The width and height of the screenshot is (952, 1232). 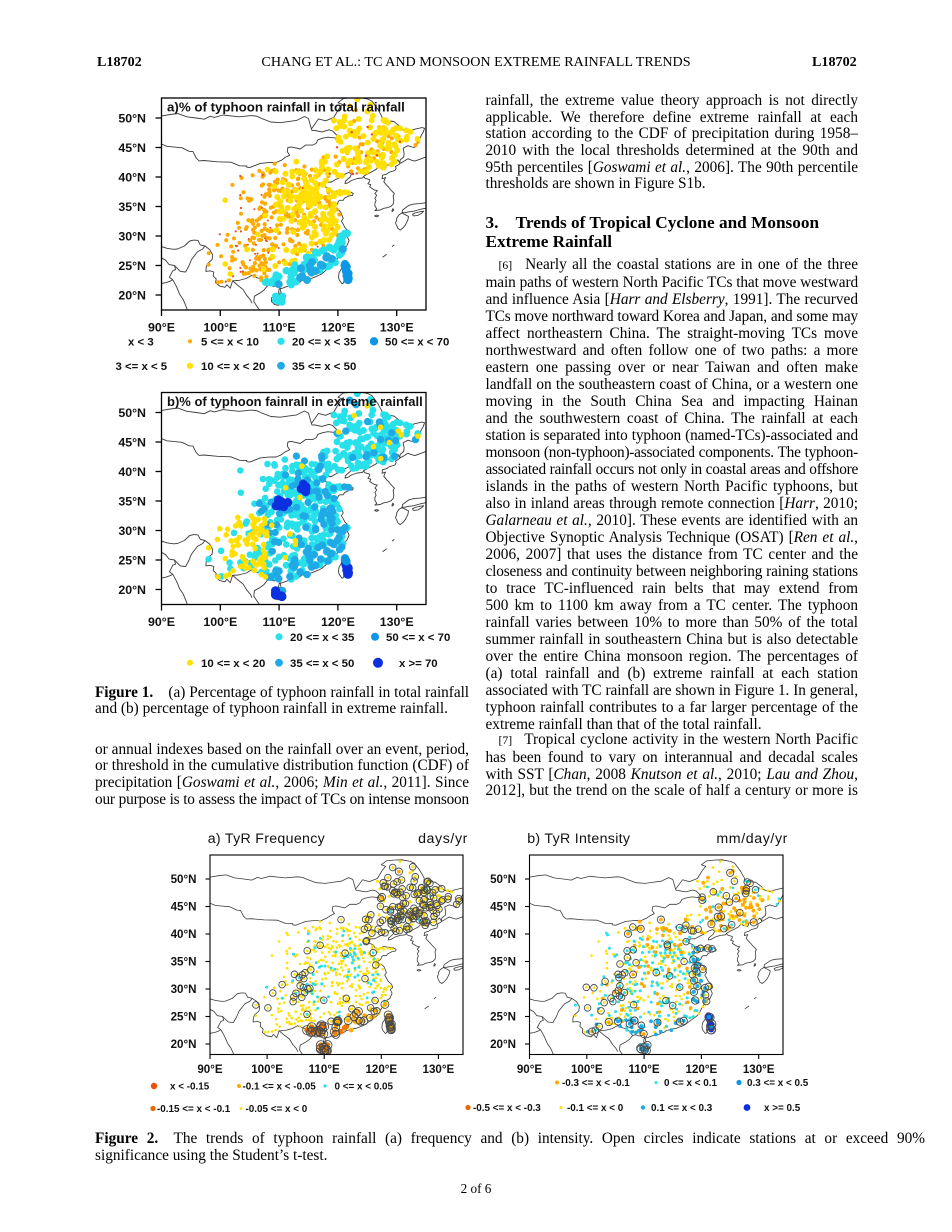 I want to click on svg-text: 0.3 <= x < 0.5, so click(x=778, y=1083).